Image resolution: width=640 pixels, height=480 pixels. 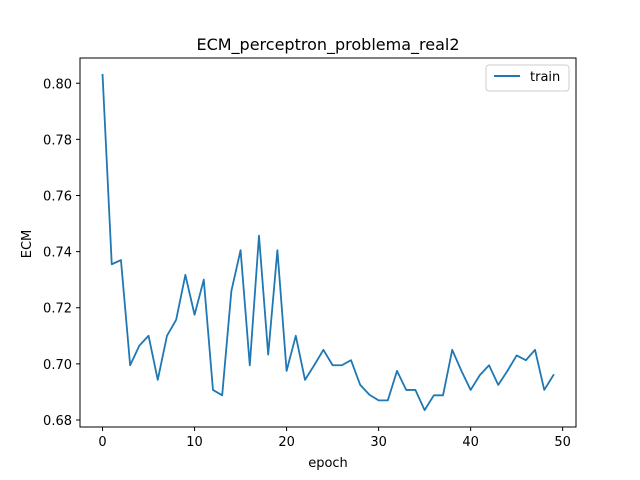 I want to click on y-tick-label-0.80: 0.80, so click(x=57, y=84).